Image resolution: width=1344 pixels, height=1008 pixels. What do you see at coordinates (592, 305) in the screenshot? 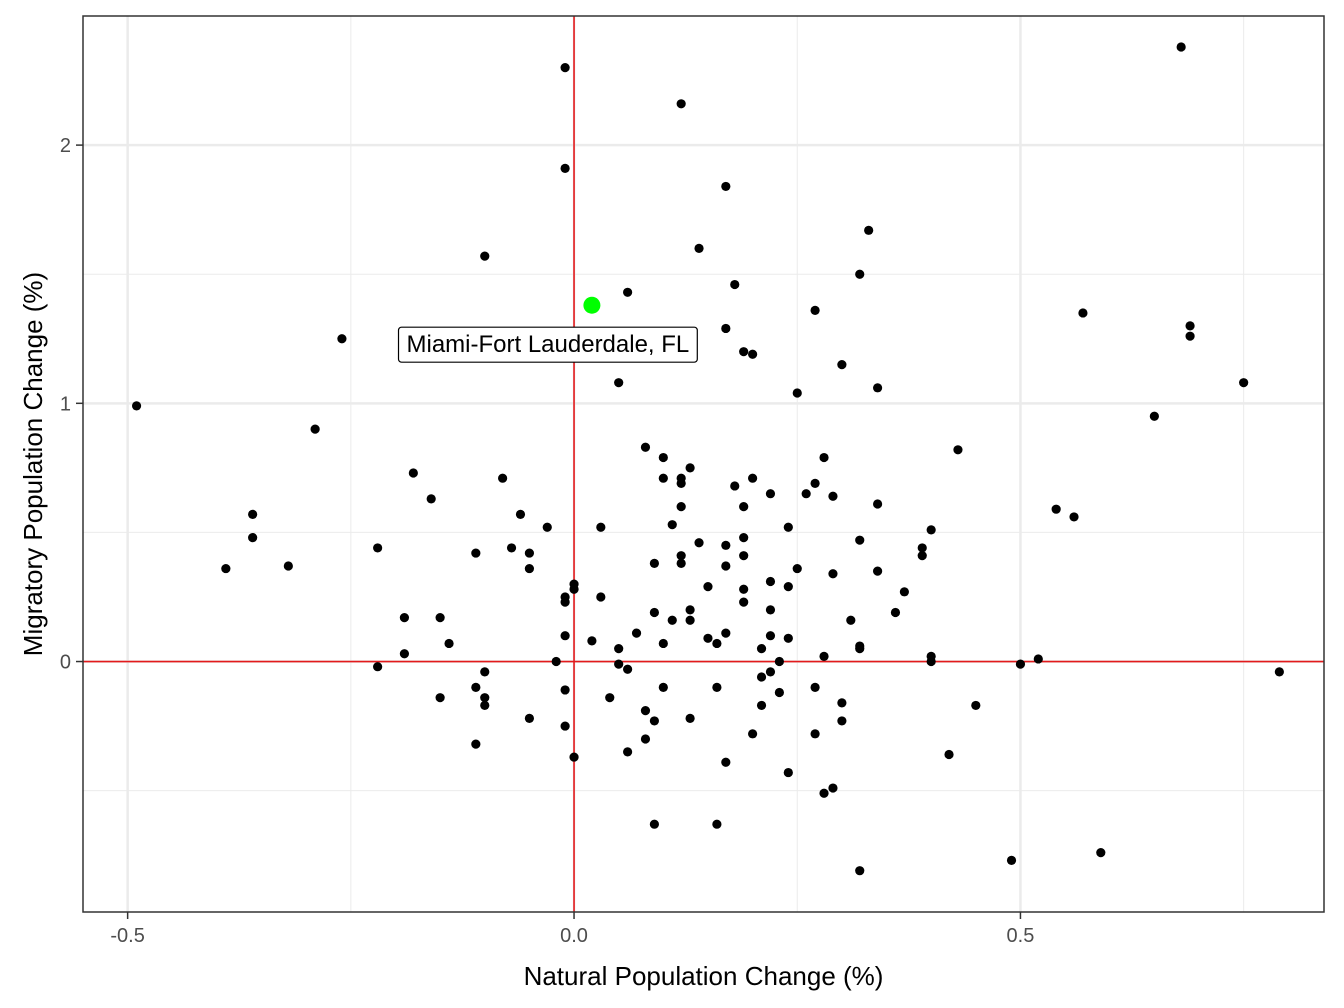
I see `highlight-point` at bounding box center [592, 305].